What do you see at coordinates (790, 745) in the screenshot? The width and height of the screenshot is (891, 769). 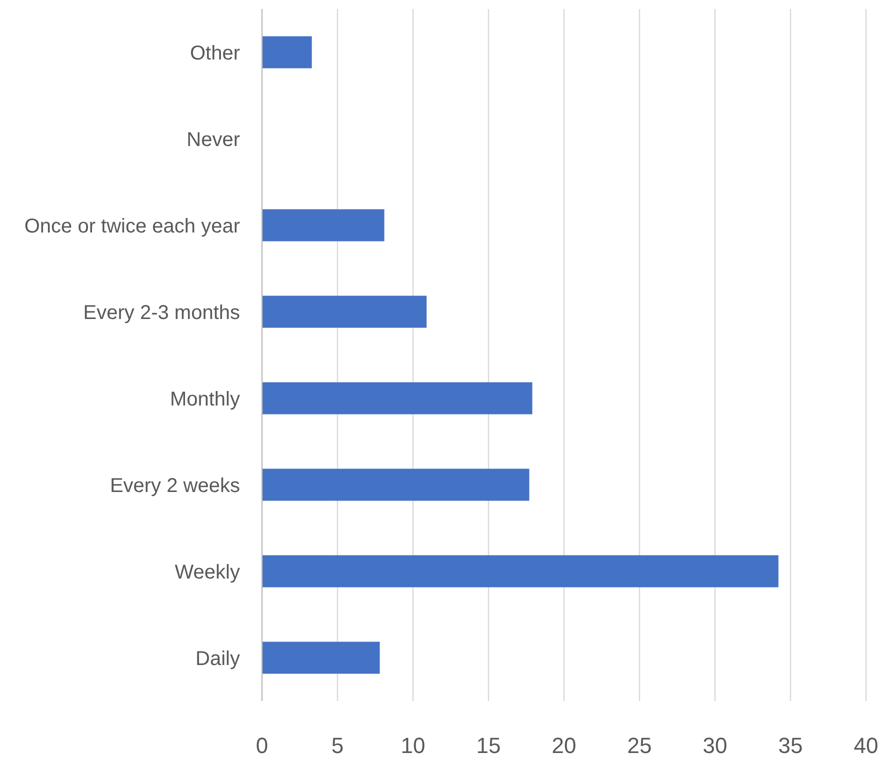 I see `x-tick-label: 35` at bounding box center [790, 745].